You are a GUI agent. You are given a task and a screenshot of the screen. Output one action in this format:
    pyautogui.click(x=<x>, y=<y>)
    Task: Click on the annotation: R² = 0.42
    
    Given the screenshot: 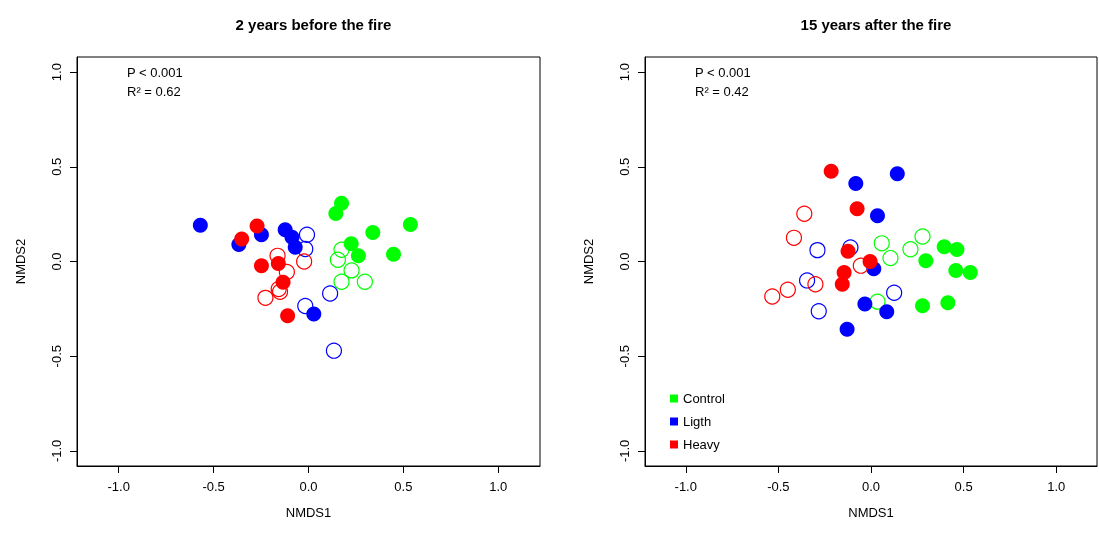 What is the action you would take?
    pyautogui.click(x=722, y=91)
    